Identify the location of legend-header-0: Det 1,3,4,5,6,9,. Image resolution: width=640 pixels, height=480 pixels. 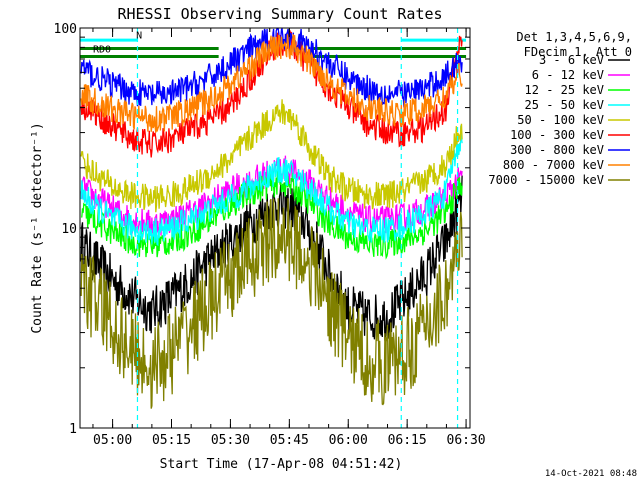
(574, 37).